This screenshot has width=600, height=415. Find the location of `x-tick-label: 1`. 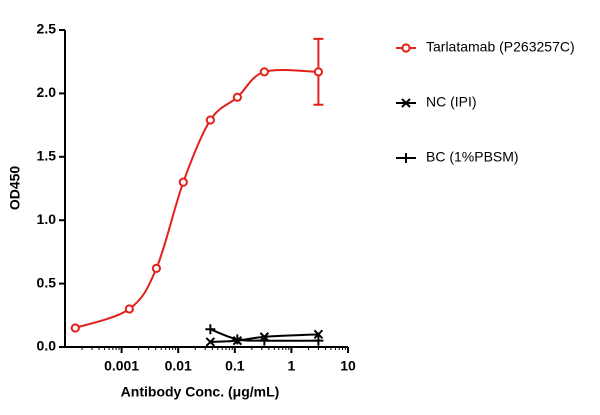

x-tick-label: 1 is located at coordinates (292, 366).